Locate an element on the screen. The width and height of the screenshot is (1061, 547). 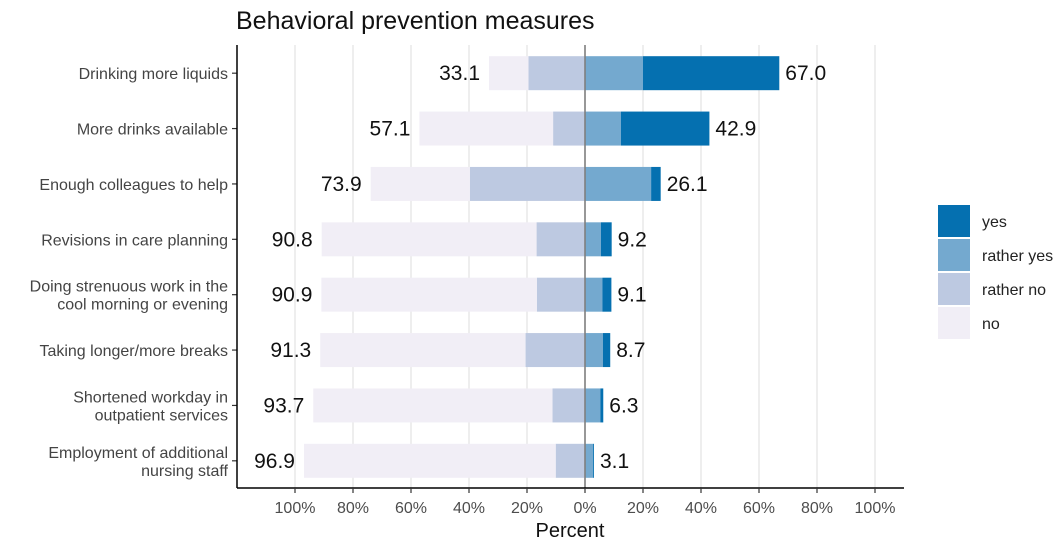
legend-label: no is located at coordinates (991, 324).